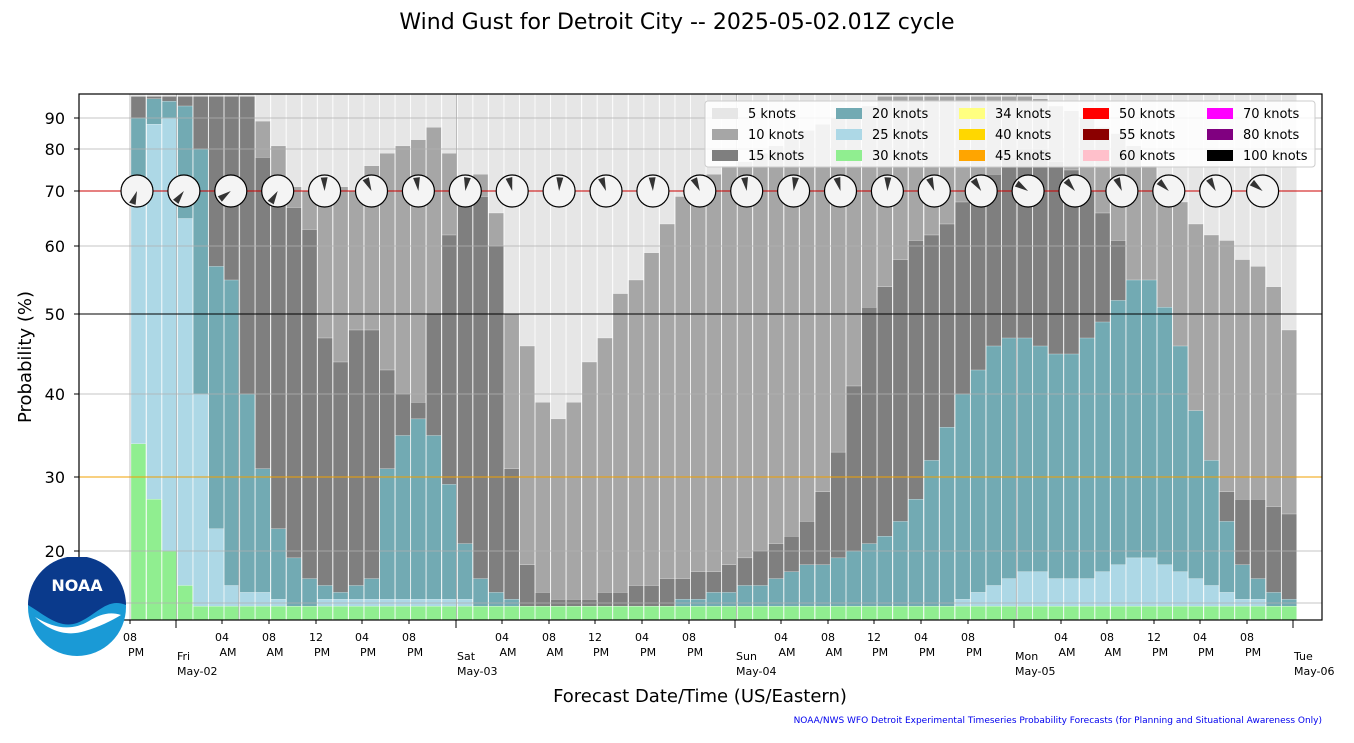 Image resolution: width=1354 pixels, height=743 pixels. I want to click on y-tick-label: 30, so click(55, 477).